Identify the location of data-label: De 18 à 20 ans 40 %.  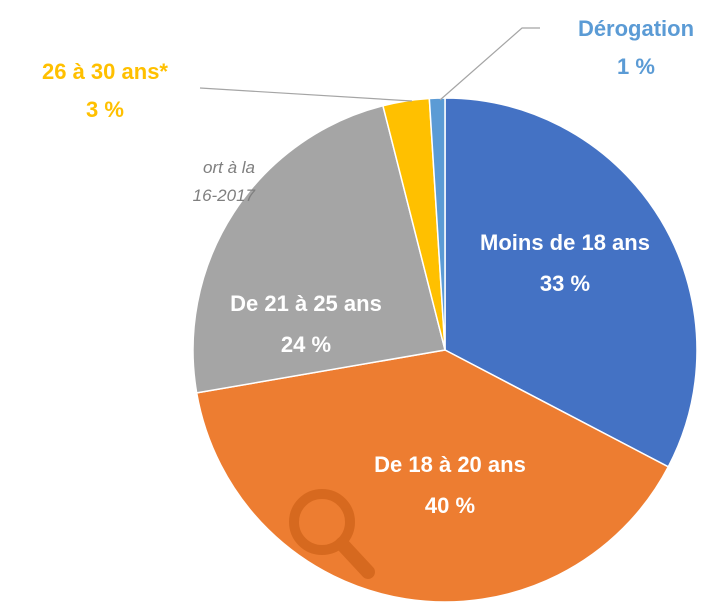
(450, 485).